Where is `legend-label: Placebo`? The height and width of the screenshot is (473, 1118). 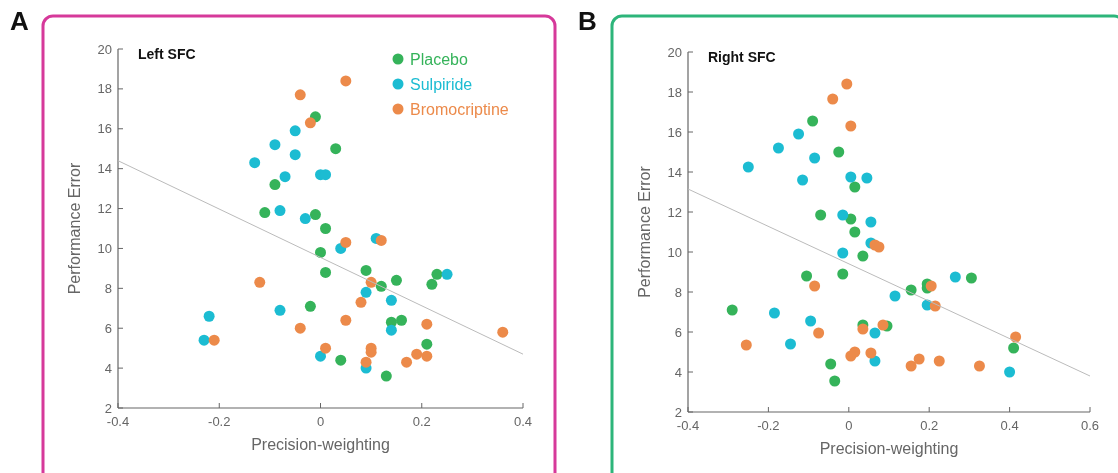
legend-label: Placebo is located at coordinates (439, 59).